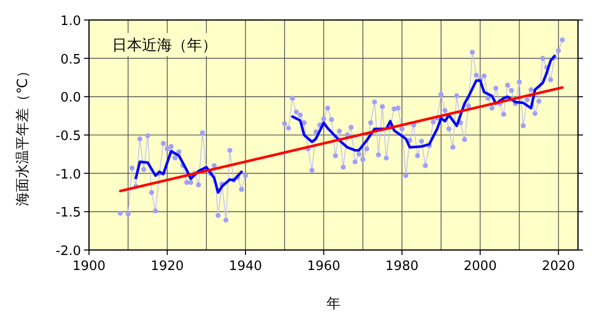 Image resolution: width=600 pixels, height=321 pixels. What do you see at coordinates (70, 21) in the screenshot?
I see `y-tick-label: 1.0` at bounding box center [70, 21].